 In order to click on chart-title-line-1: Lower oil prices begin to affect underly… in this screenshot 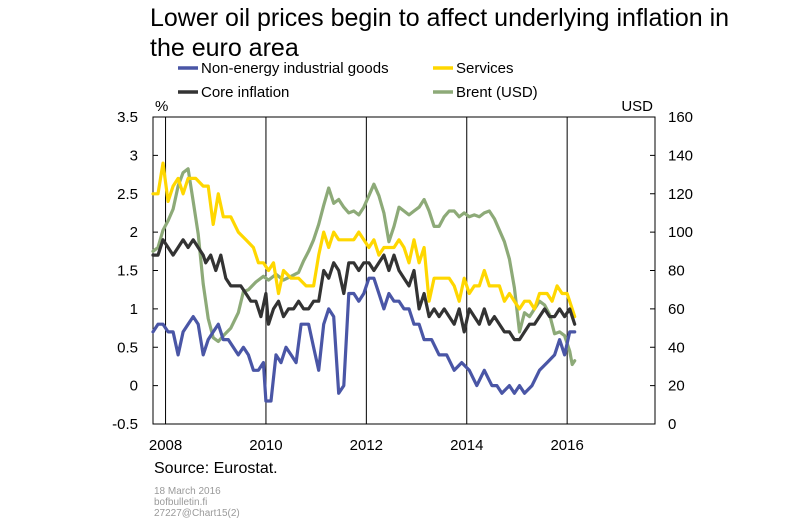, I will do `click(440, 18)`.